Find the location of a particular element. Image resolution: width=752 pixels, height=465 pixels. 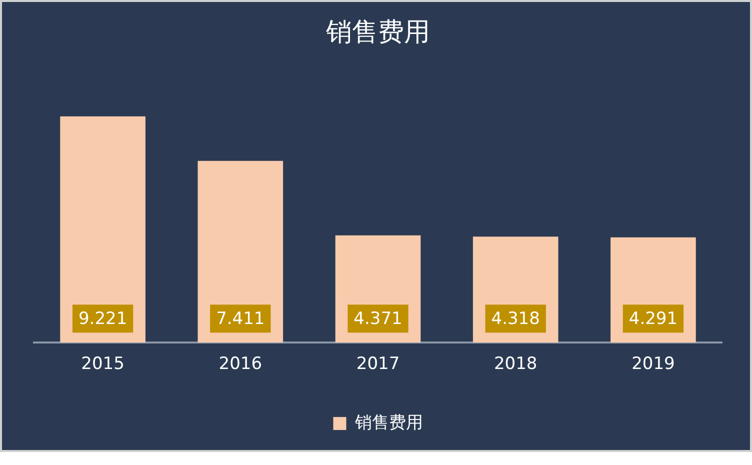

x-tick-label: 2017 is located at coordinates (378, 364).